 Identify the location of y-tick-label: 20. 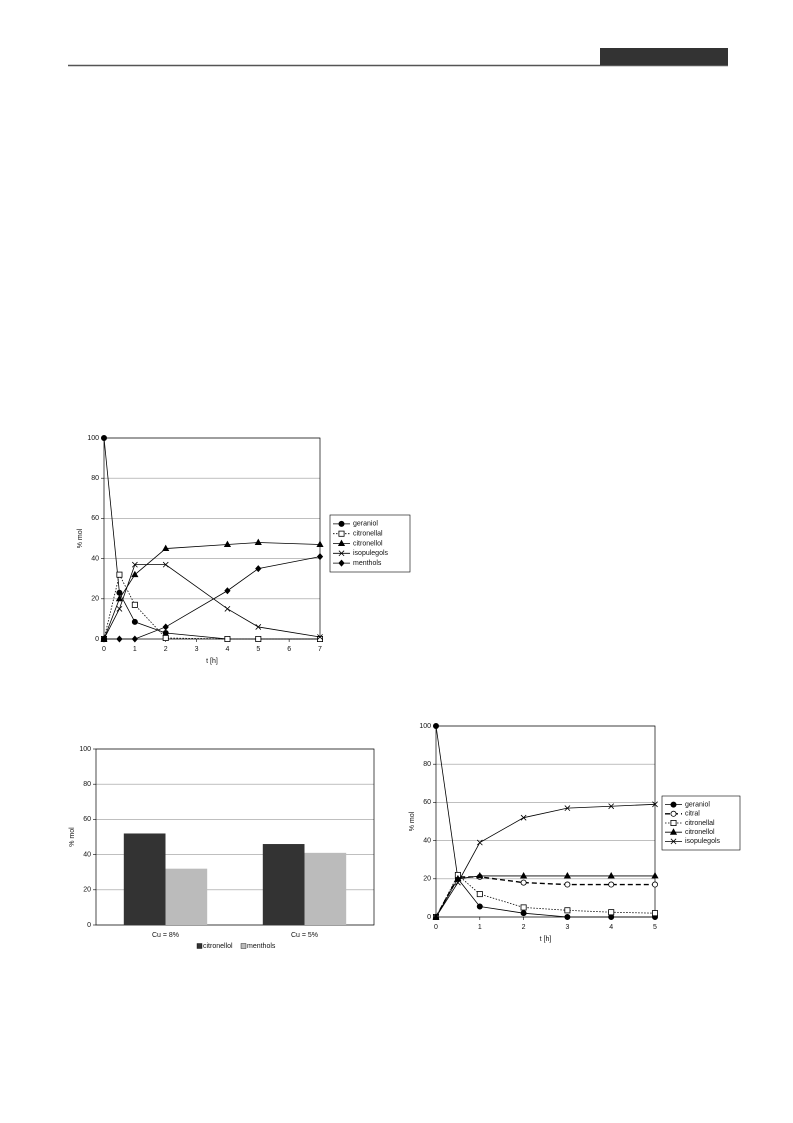
(427, 879).